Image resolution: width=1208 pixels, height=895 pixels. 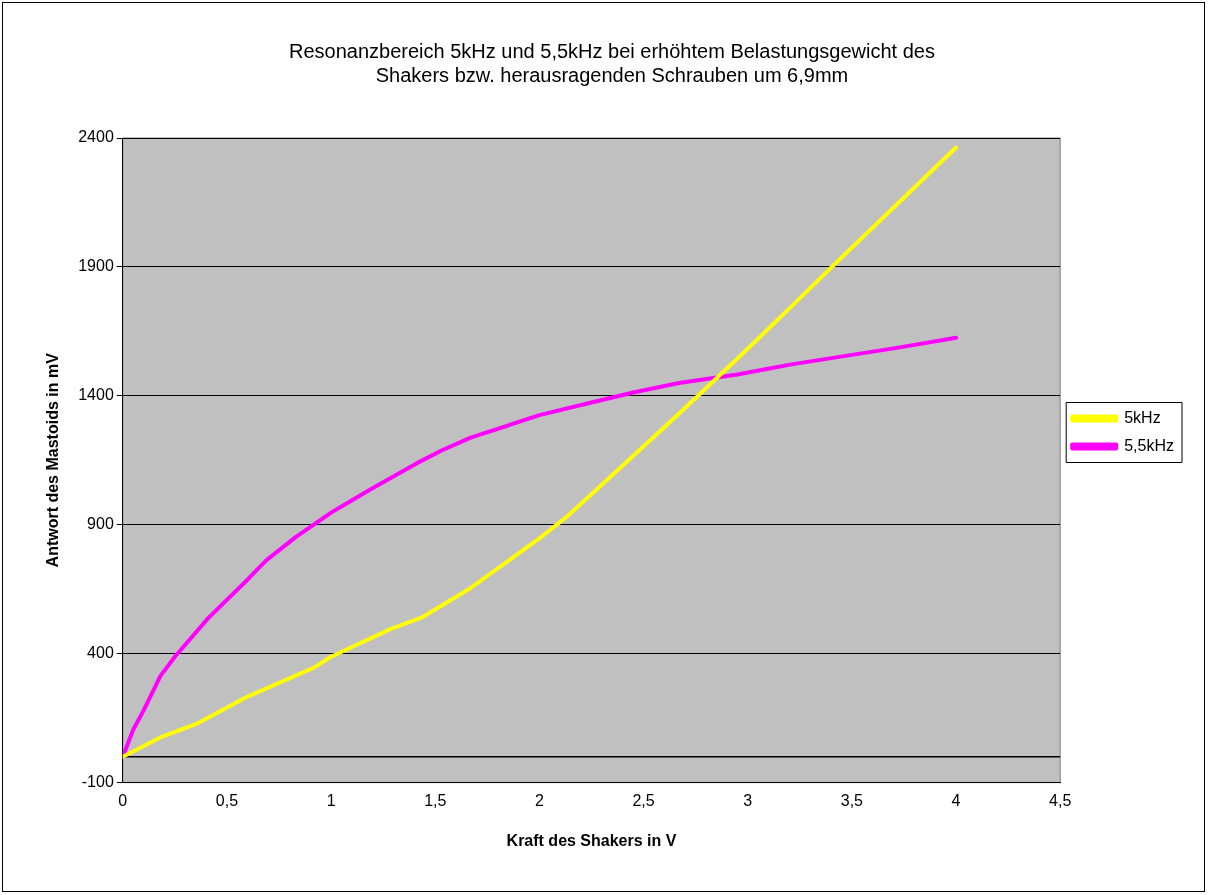 I want to click on text: Shakers bzw. herausragenden Schrauben um 6,9mm, so click(x=612, y=74).